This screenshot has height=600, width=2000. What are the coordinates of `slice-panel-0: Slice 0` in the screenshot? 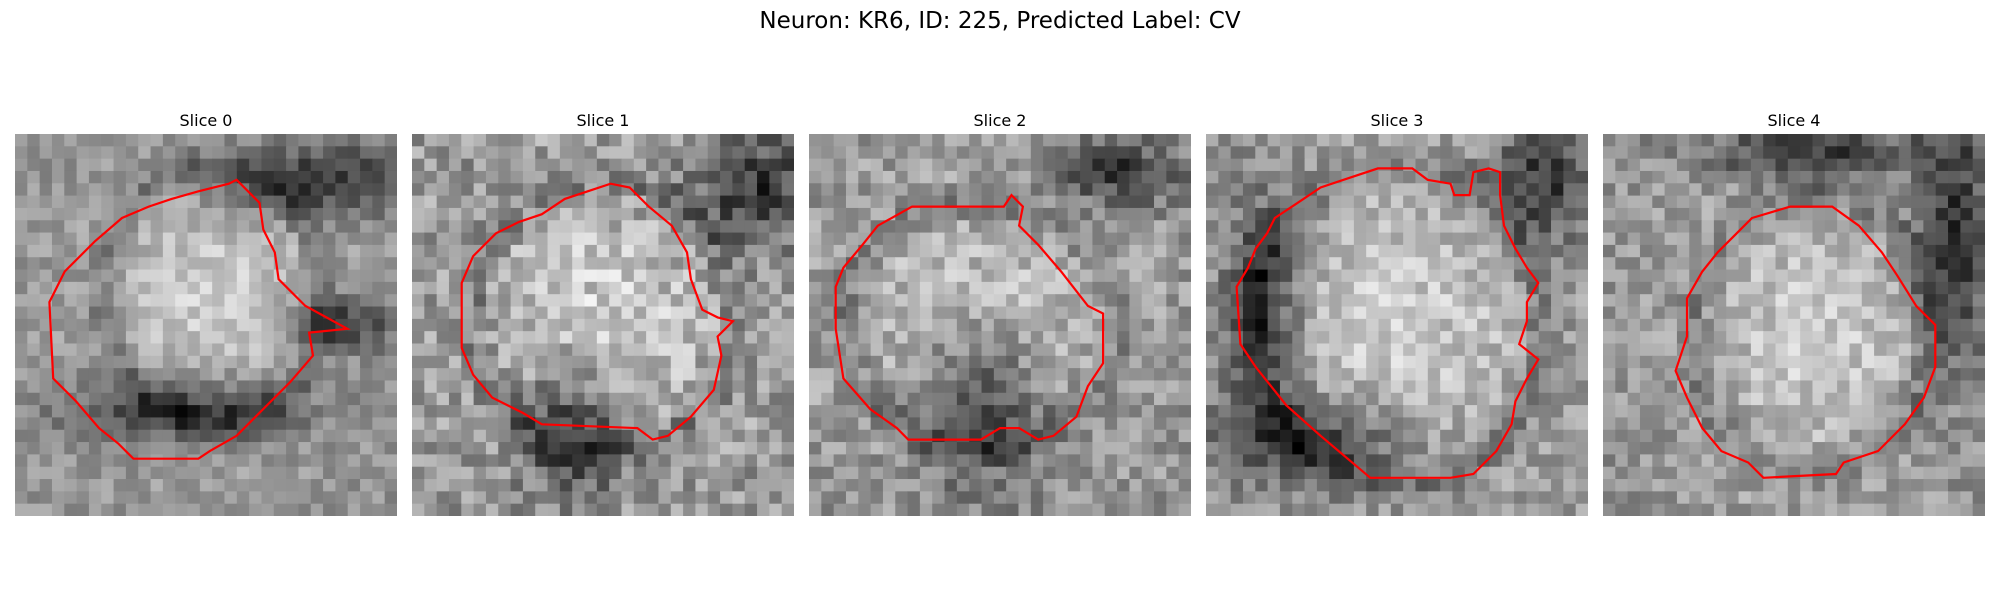 It's located at (206, 312).